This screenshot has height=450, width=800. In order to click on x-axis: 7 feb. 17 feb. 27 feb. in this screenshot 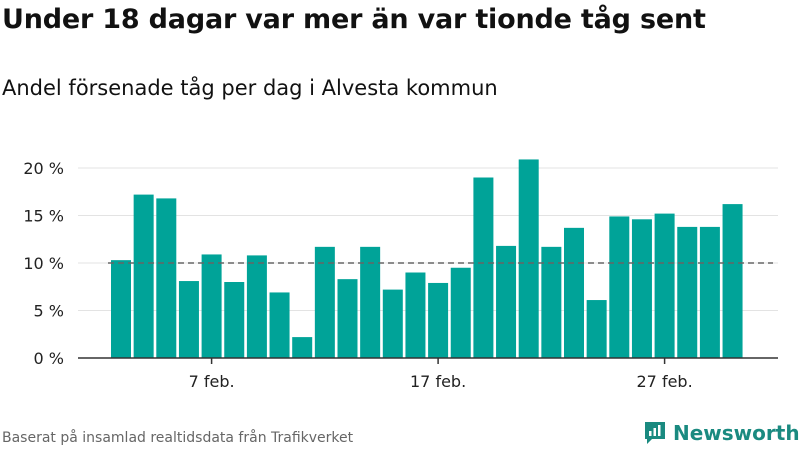, I will do `click(428, 374)`.